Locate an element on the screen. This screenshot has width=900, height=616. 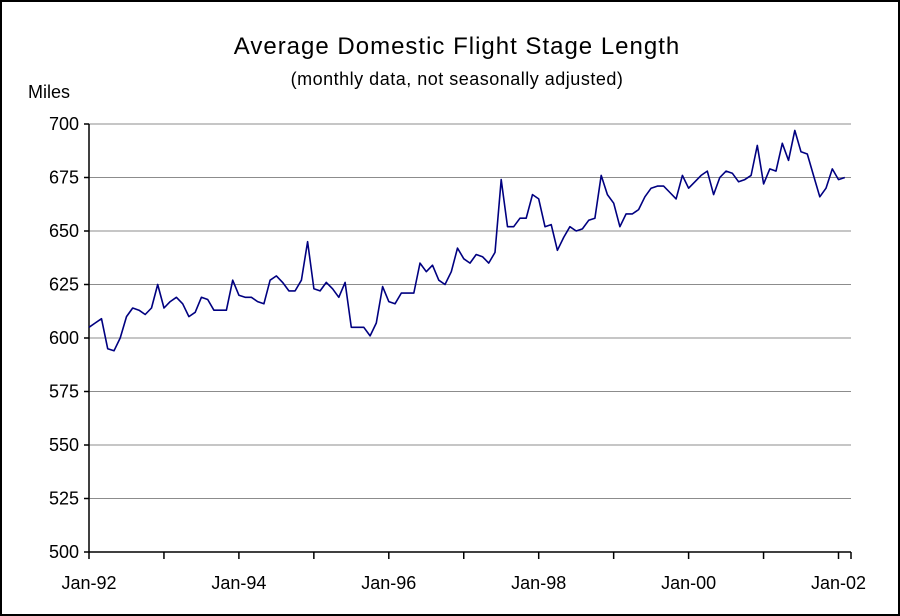
y-tick-label: 600 is located at coordinates (64, 338).